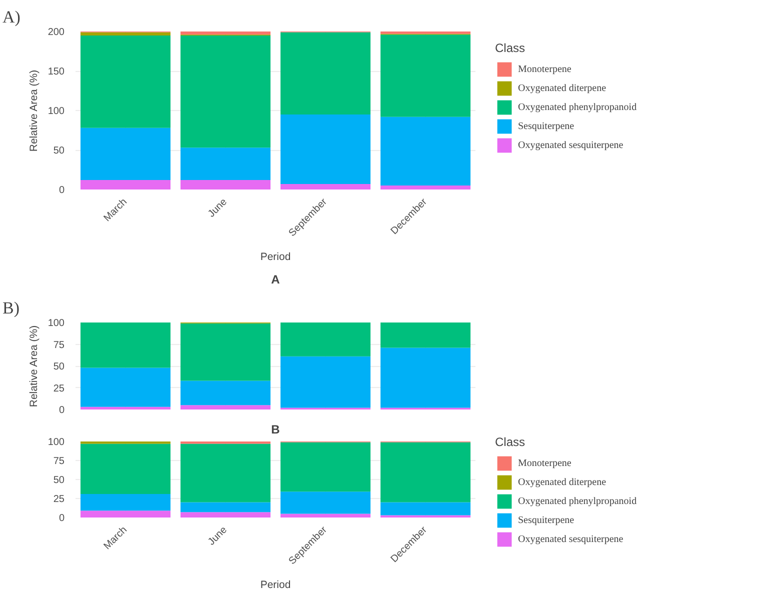 This screenshot has width=763, height=593. What do you see at coordinates (11, 308) in the screenshot?
I see `text: B)` at bounding box center [11, 308].